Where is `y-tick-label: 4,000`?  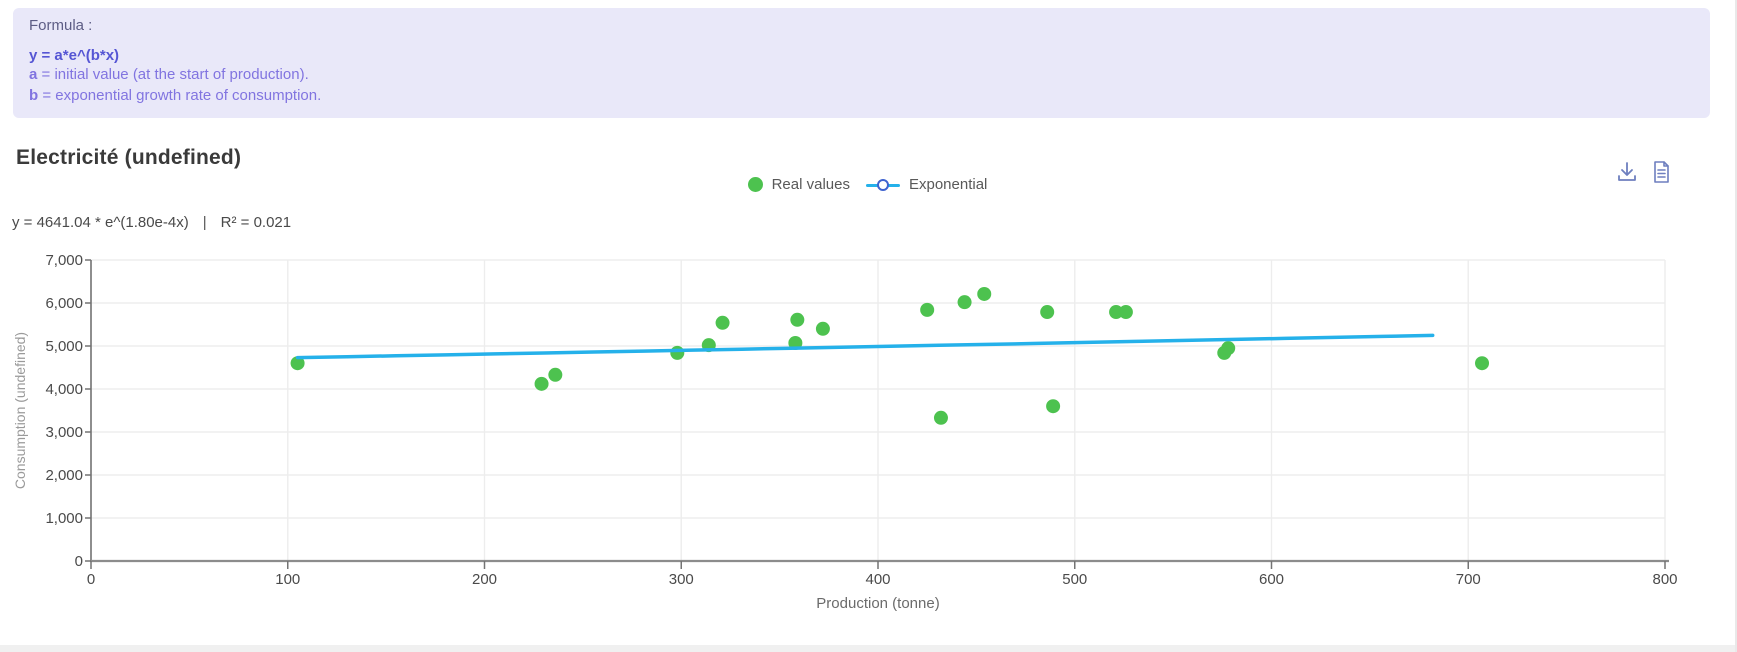 y-tick-label: 4,000 is located at coordinates (64, 389).